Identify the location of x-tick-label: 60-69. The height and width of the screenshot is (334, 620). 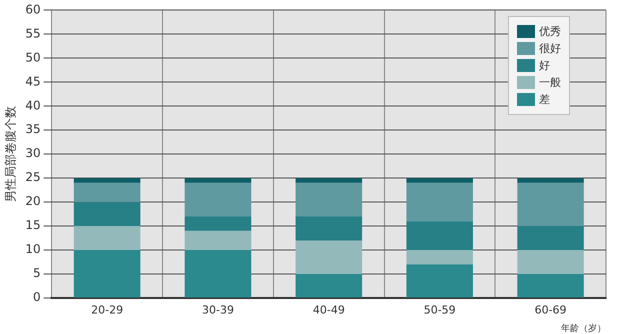
(550, 309).